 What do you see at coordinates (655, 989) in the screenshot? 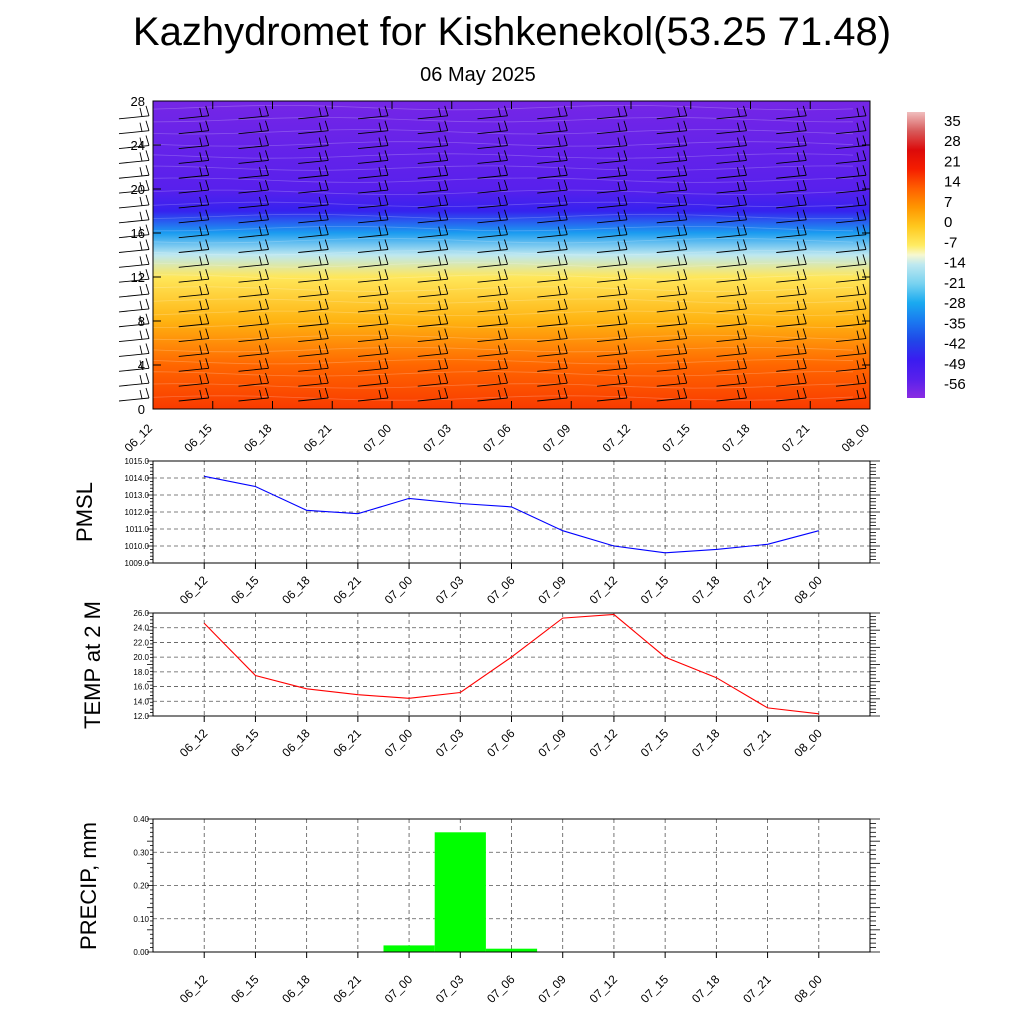
I see `x-tick-label: 07_15` at bounding box center [655, 989].